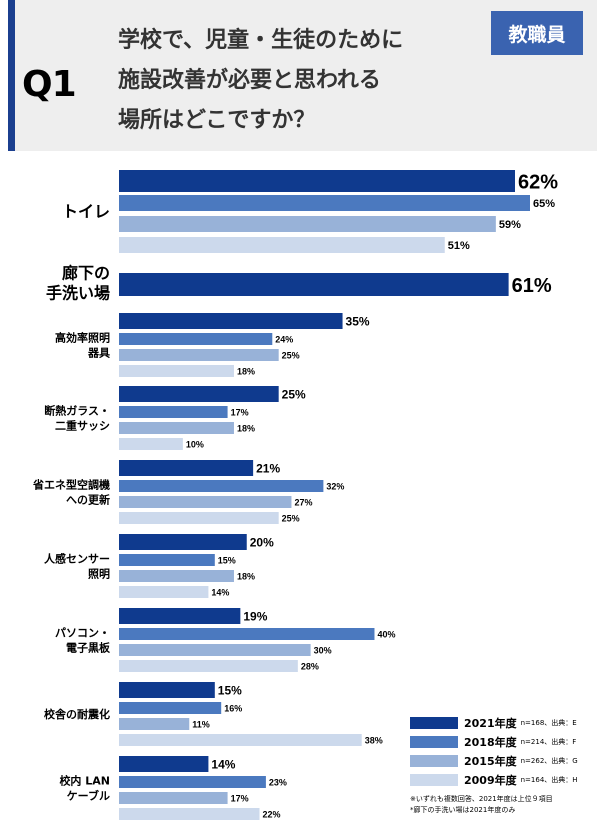 The image size is (601, 831). What do you see at coordinates (262, 543) in the screenshot?
I see `data-label-2021: 20%` at bounding box center [262, 543].